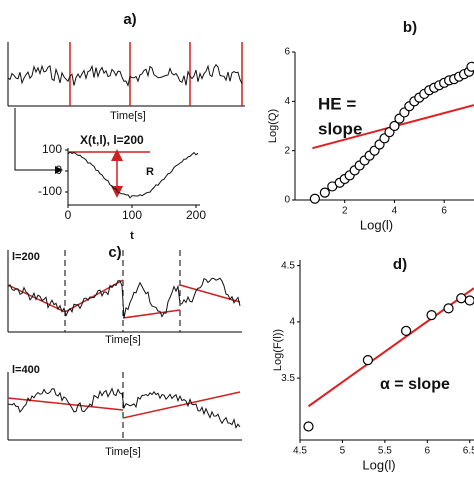  Describe the element at coordinates (288, 265) in the screenshot. I see `y-tick-label: 4.5` at that location.